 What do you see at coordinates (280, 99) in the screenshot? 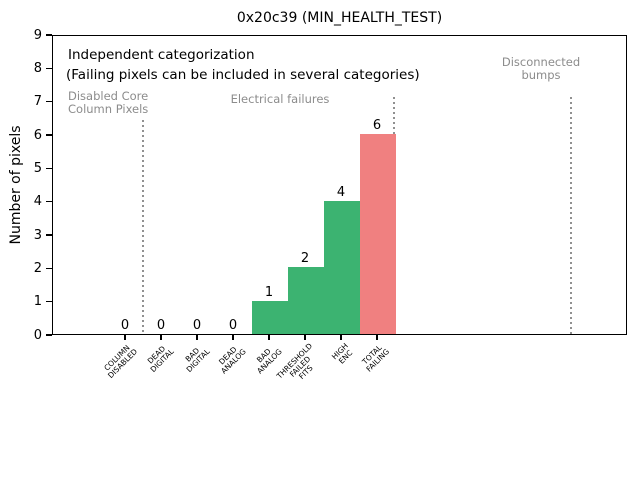
I see `section-label-electrical-failures: Electrical failures` at bounding box center [280, 99].